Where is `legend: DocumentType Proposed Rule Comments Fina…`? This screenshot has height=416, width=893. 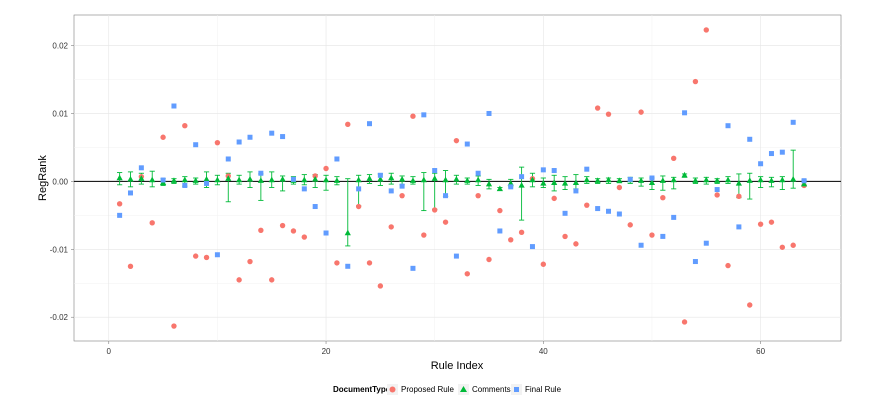 legend: DocumentType Proposed Rule Comments Fina… is located at coordinates (447, 389).